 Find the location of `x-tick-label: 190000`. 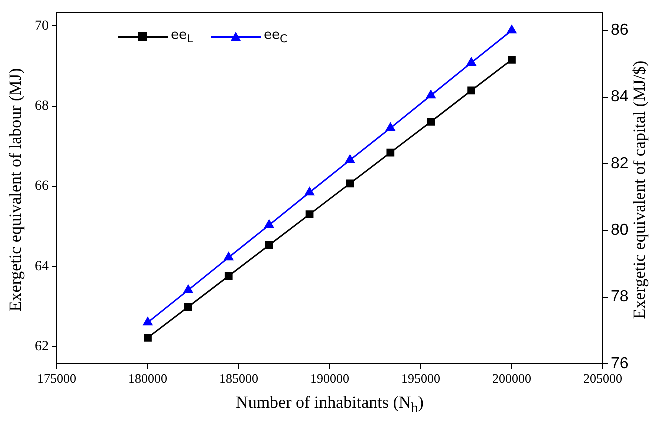

x-tick-label: 190000 is located at coordinates (330, 378).